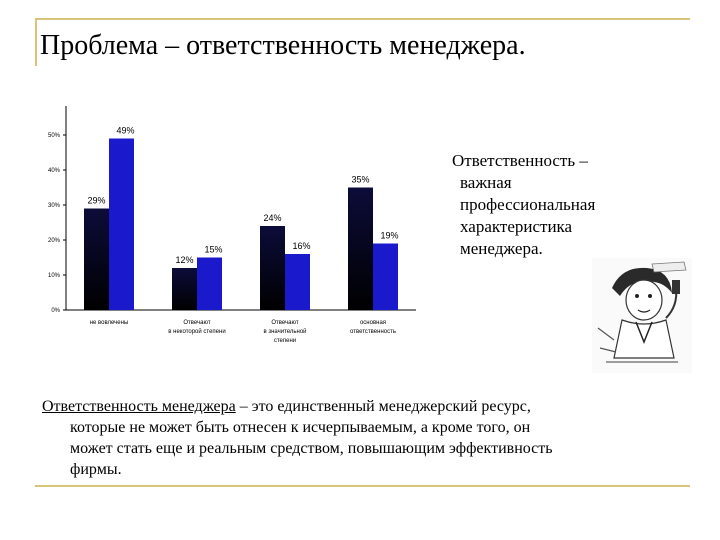  Describe the element at coordinates (373, 323) in the screenshot. I see `category-label: основная` at that location.